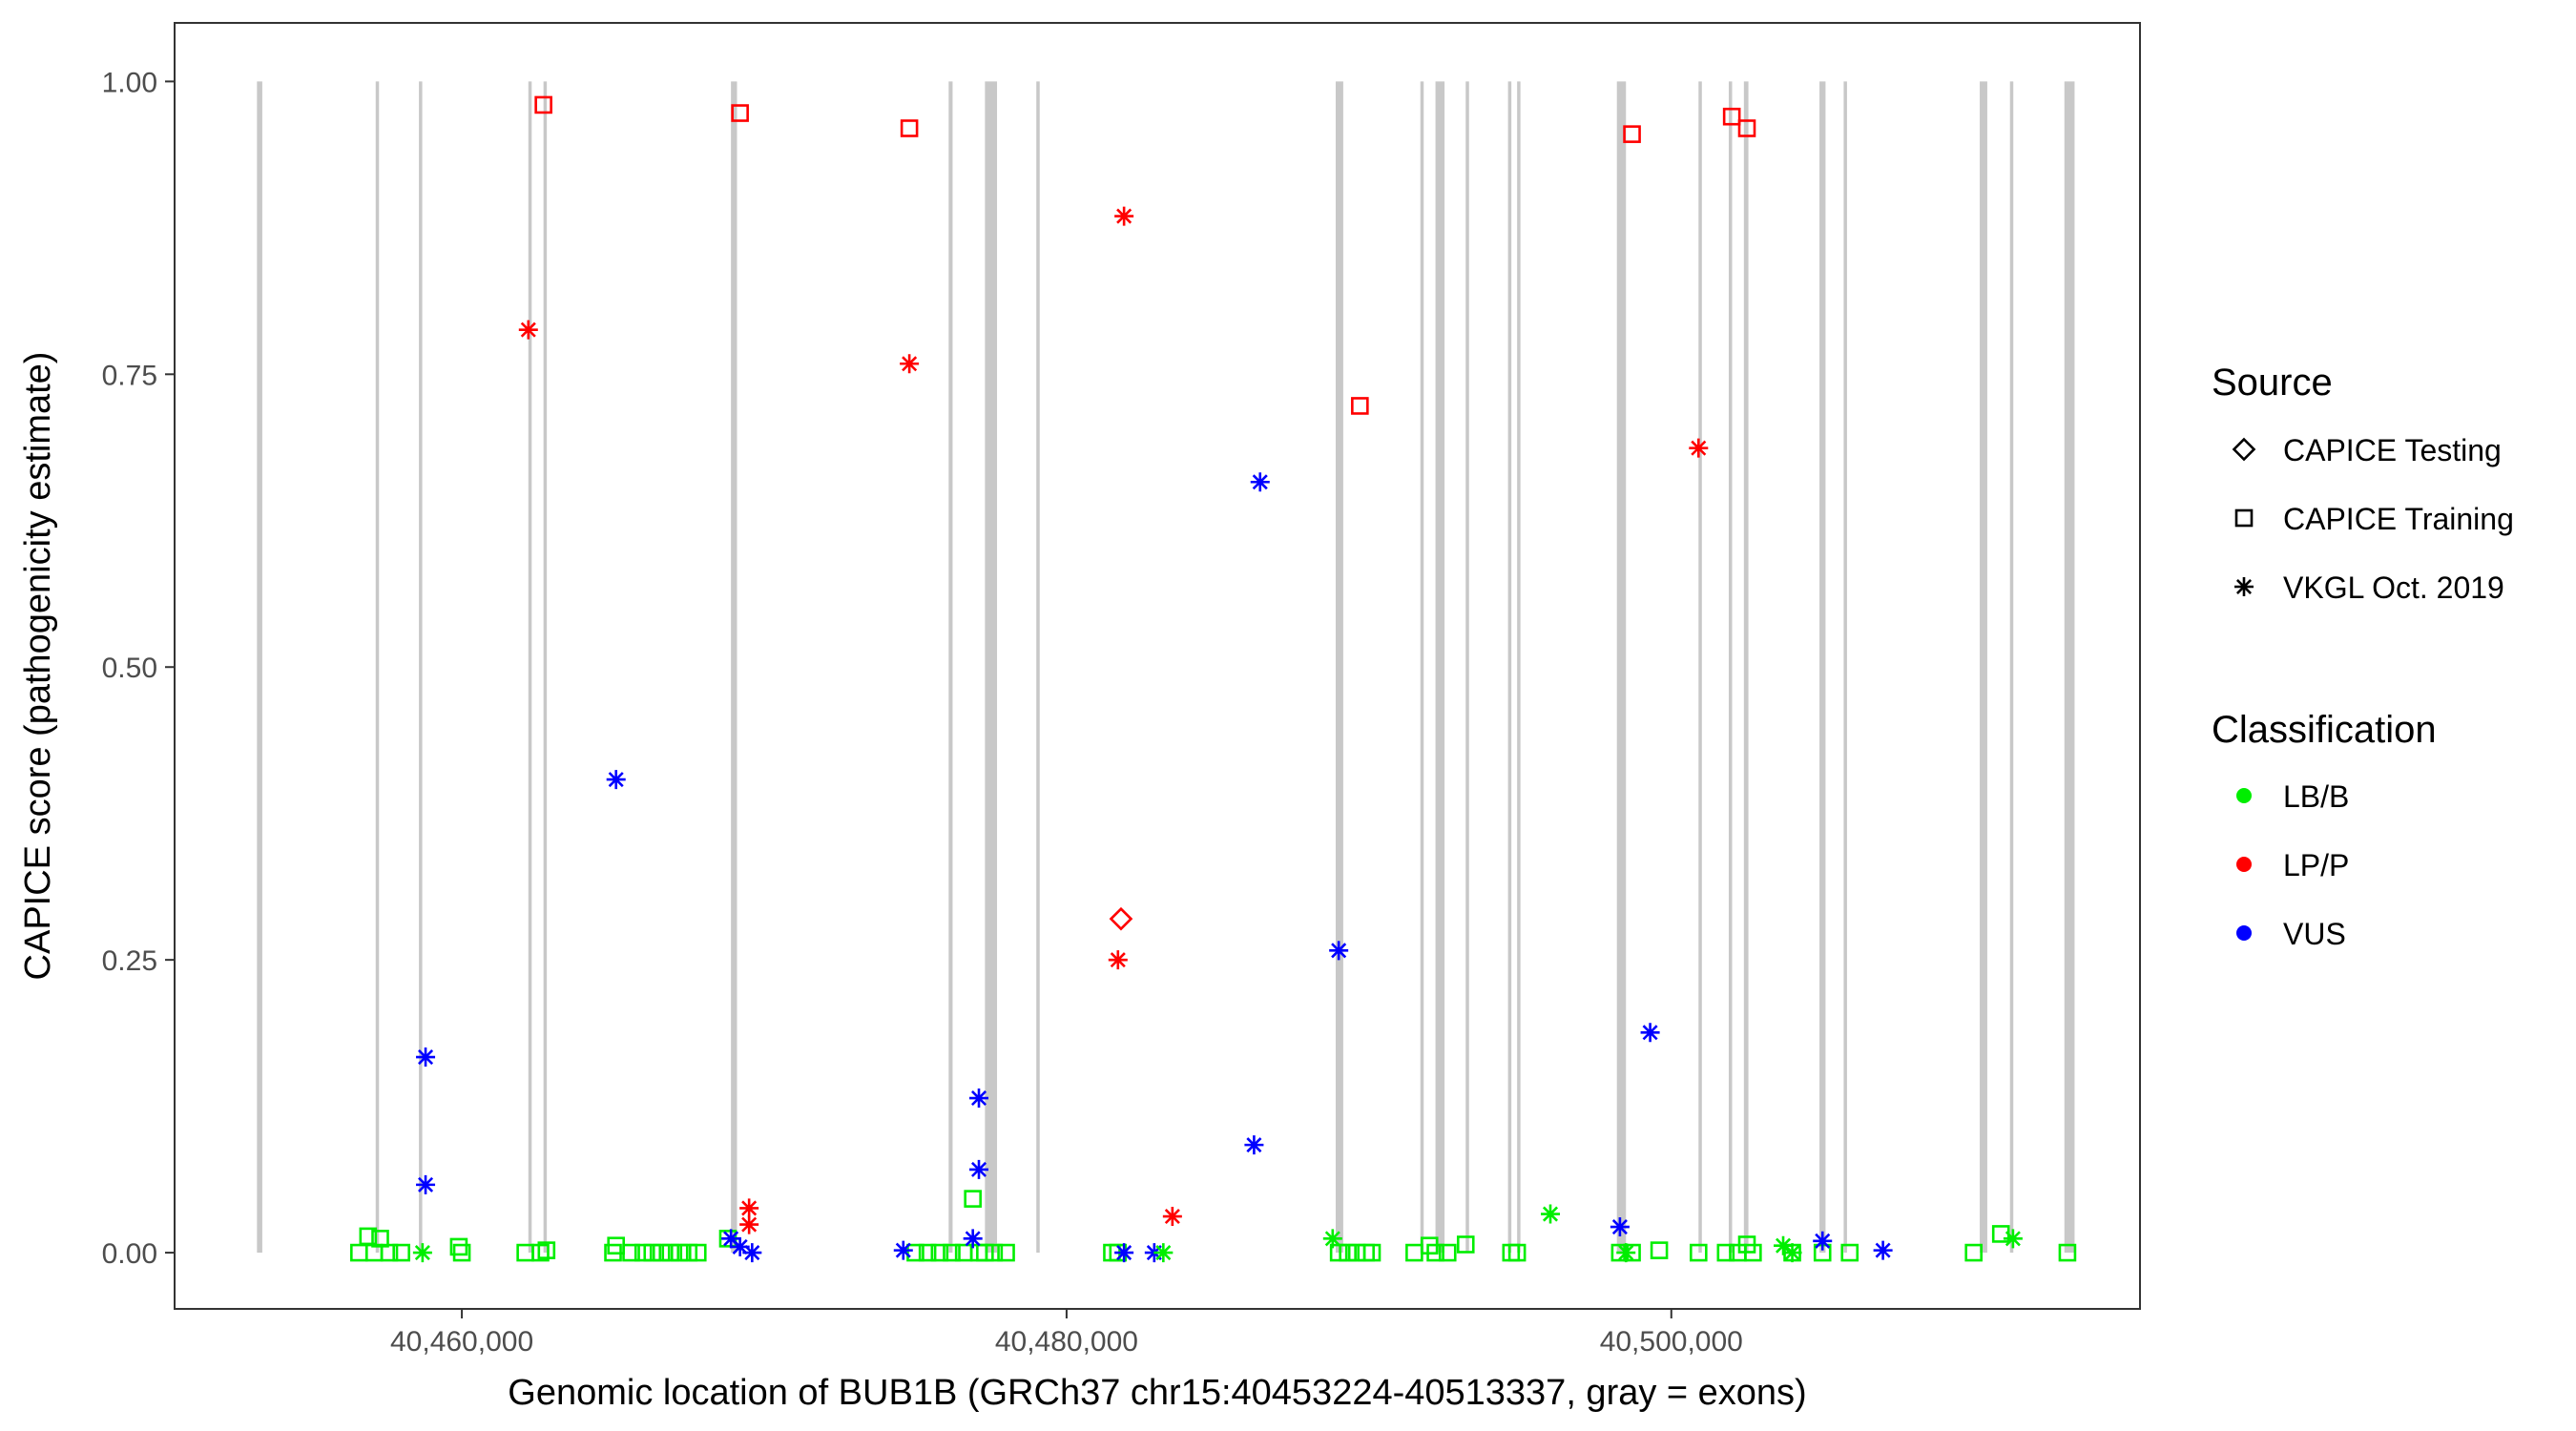 Image resolution: width=2576 pixels, height=1431 pixels. I want to click on legend-dot-vus, so click(2244, 933).